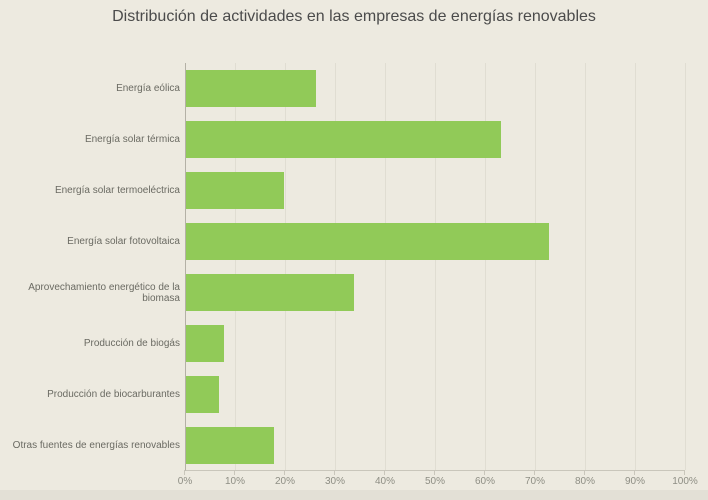  I want to click on category-label: Producción de biocarburantes, so click(113, 394).